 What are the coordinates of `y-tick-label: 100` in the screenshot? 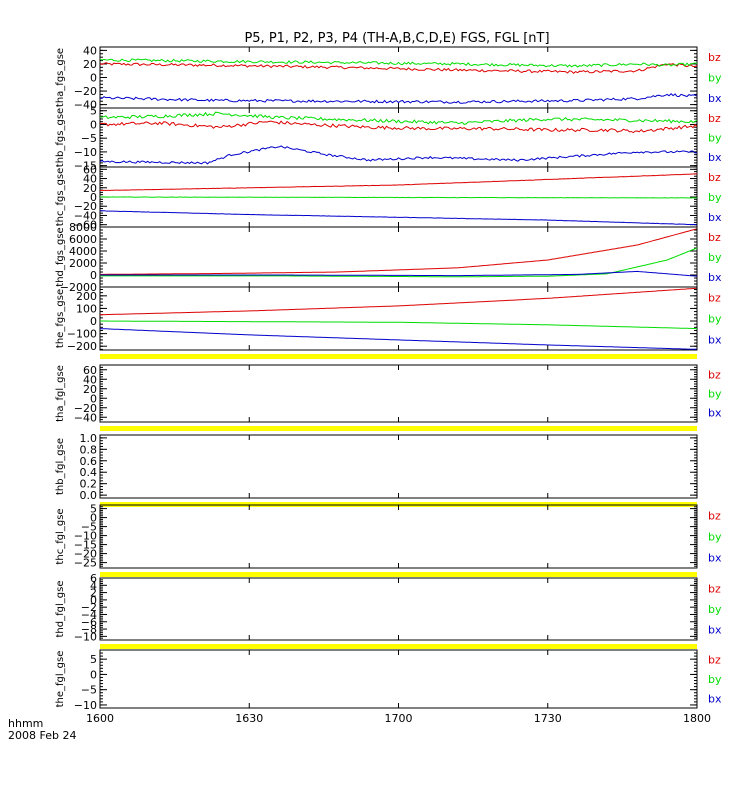 It's located at (86, 308).